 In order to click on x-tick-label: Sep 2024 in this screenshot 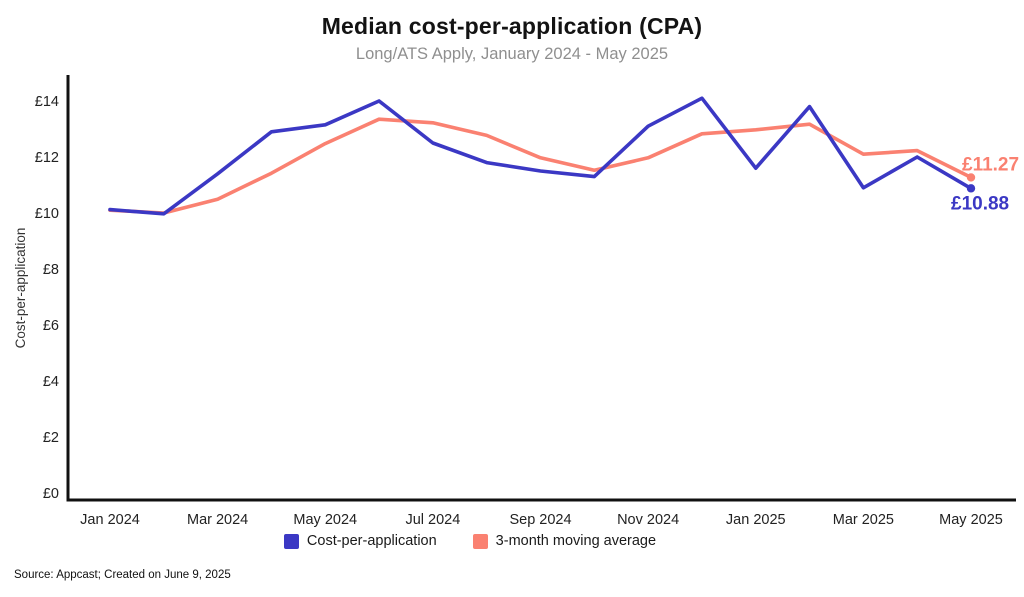, I will do `click(540, 520)`.